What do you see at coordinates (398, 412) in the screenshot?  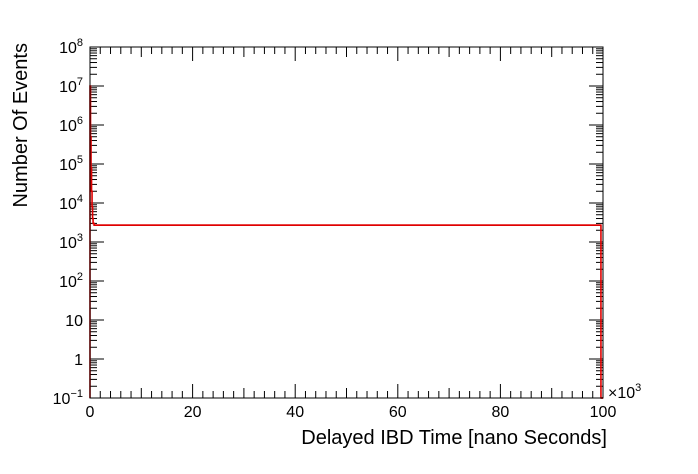 I see `x-tick-label: 60` at bounding box center [398, 412].